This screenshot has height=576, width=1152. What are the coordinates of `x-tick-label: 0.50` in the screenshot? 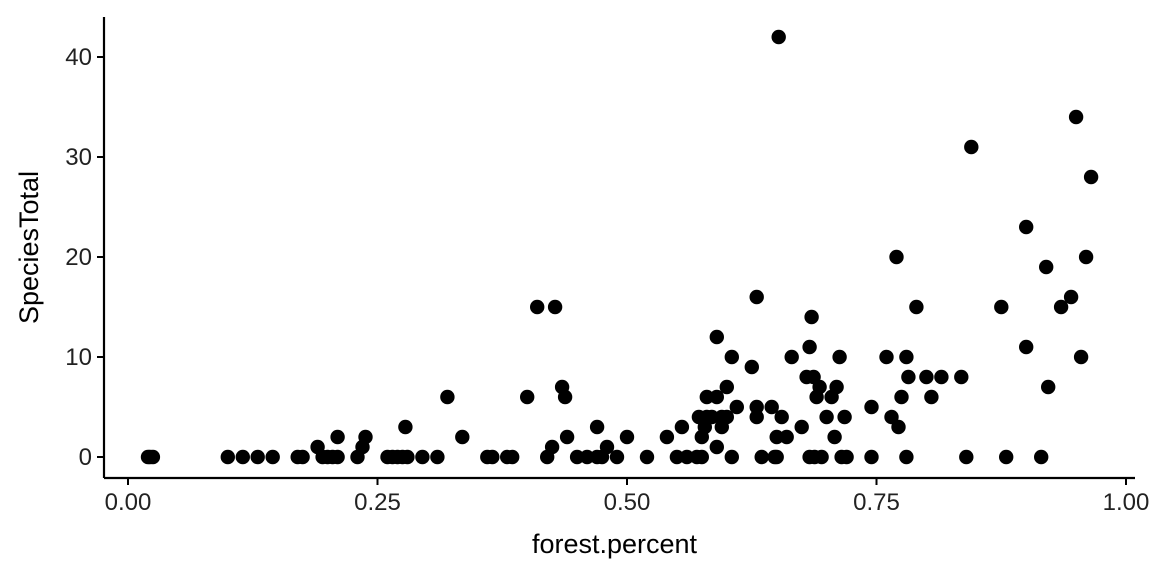 It's located at (627, 502).